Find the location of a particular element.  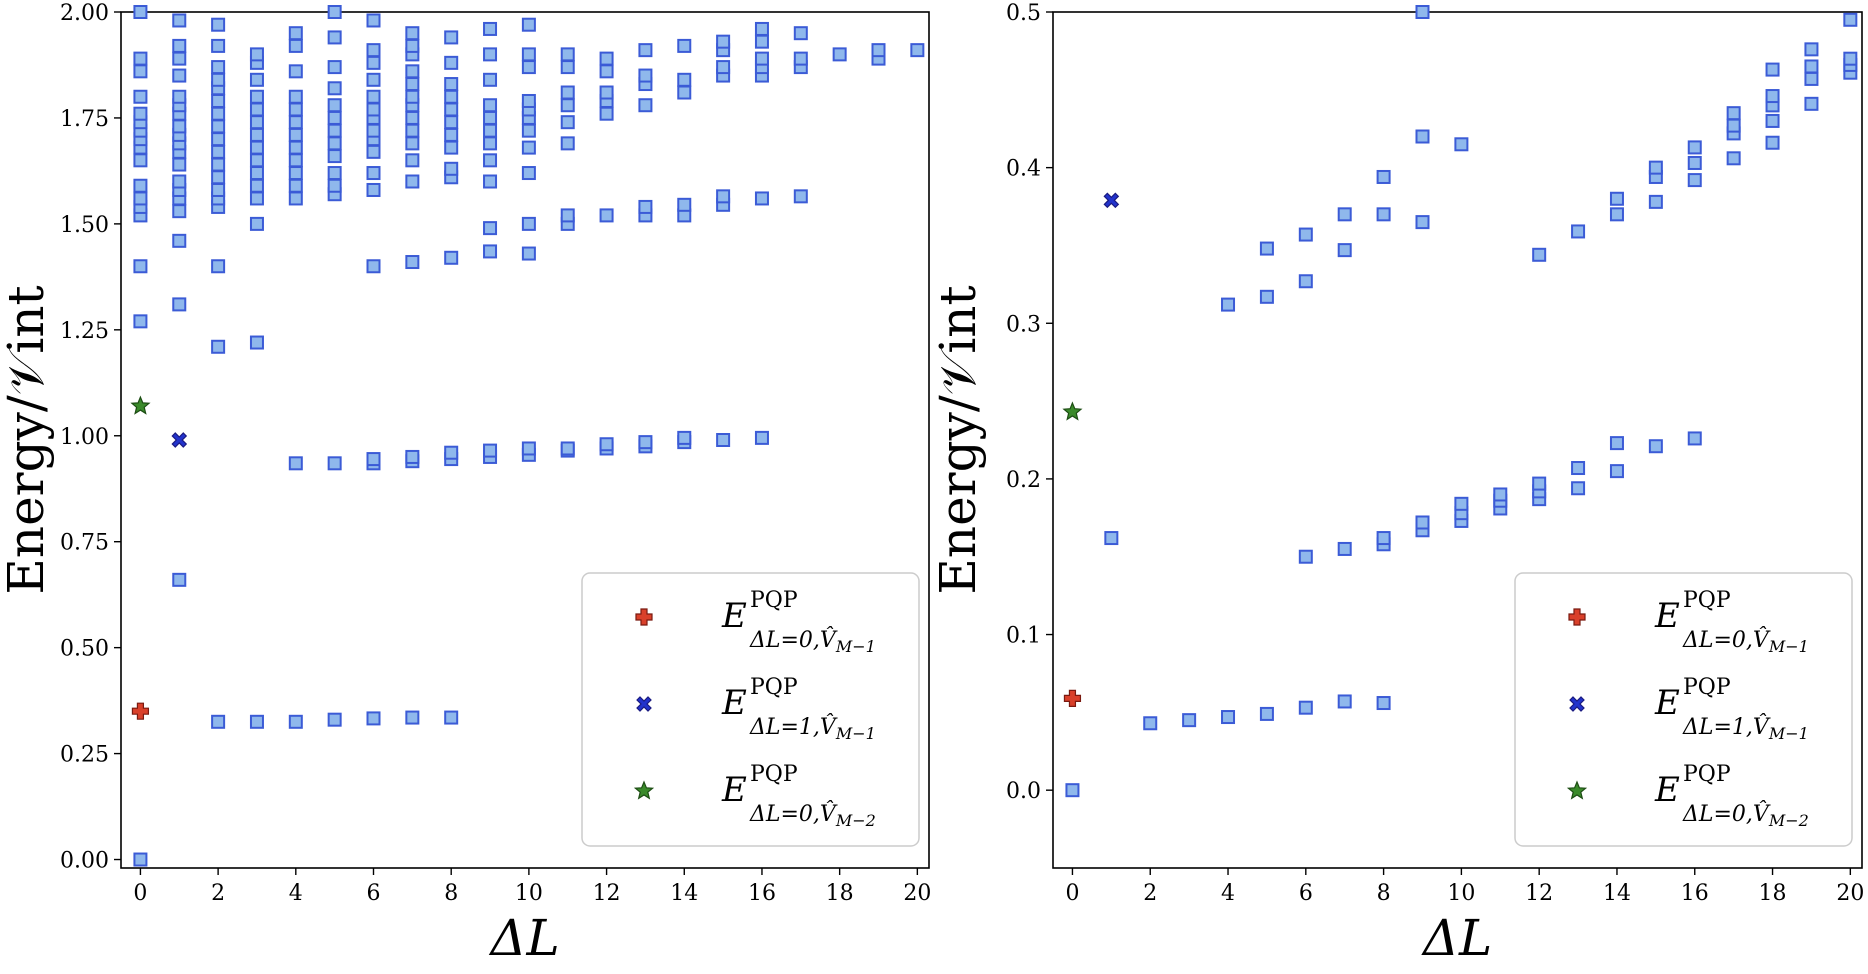

y-tick-label: 0.0 is located at coordinates (1023, 791).